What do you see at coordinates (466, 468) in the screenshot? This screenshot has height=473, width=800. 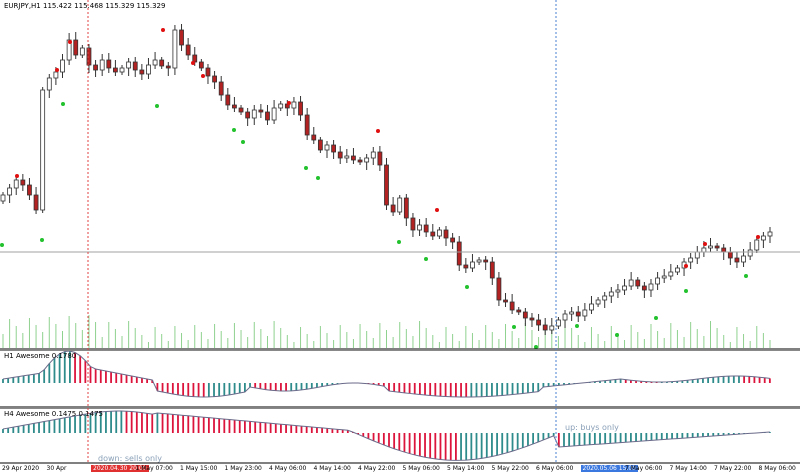 I see `time-label: 5 May 14:00` at bounding box center [466, 468].